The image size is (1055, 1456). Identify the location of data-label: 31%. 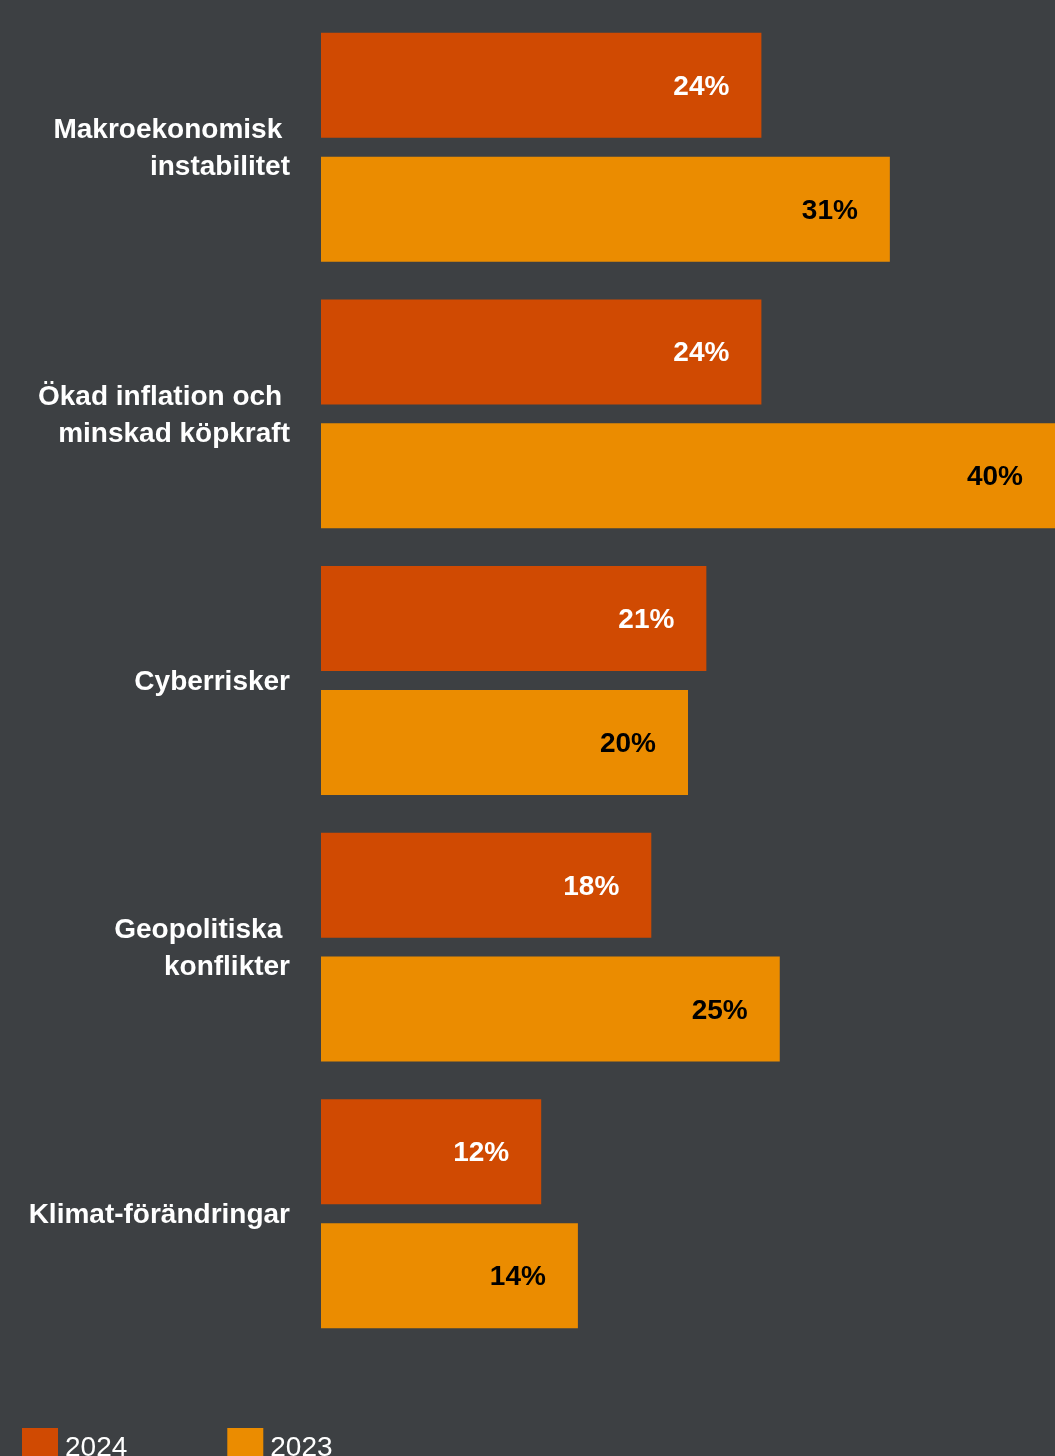
(829, 209).